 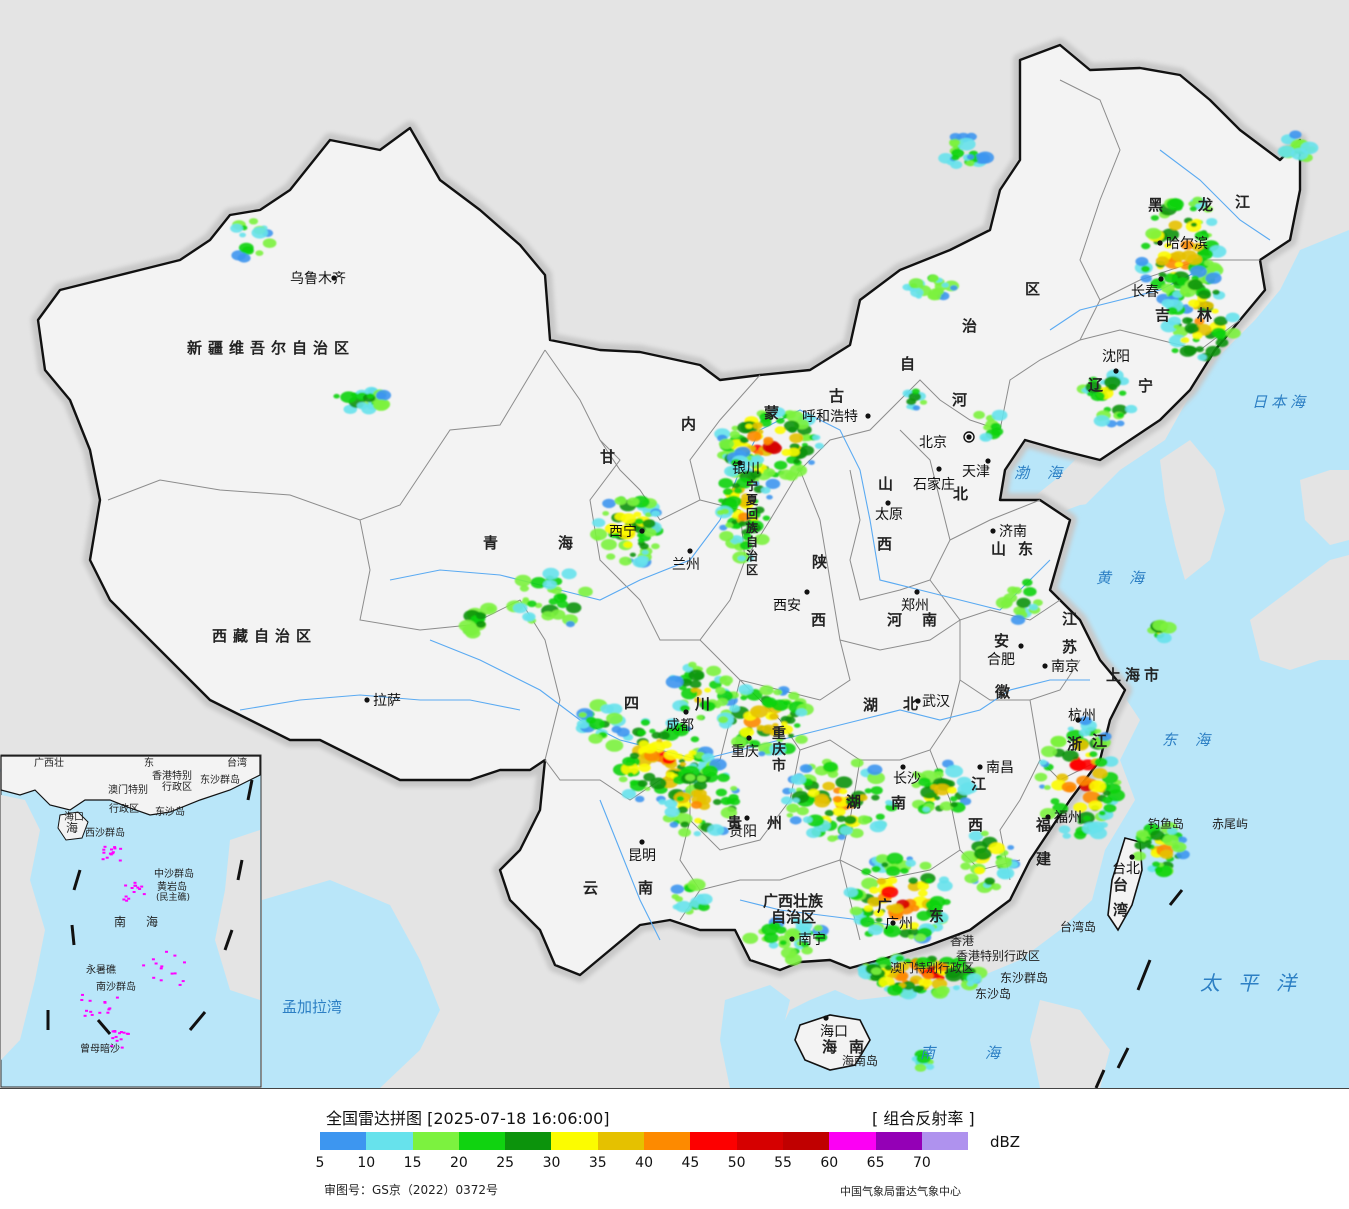 I want to click on yellow-sea, so click(x=1115, y=580).